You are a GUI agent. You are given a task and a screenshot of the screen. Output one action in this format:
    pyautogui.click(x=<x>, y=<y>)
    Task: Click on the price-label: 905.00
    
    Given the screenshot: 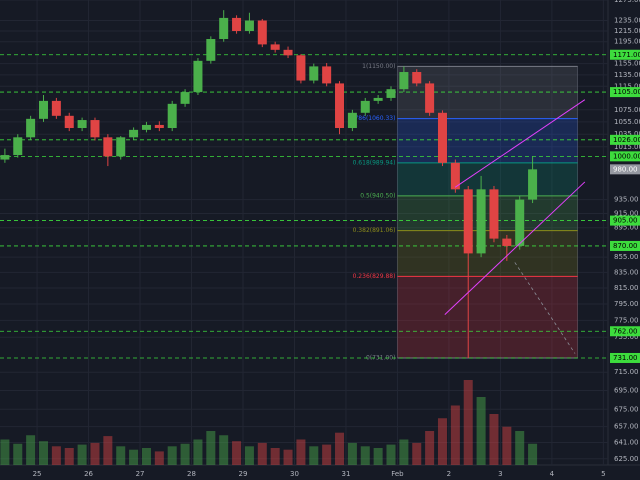 What is the action you would take?
    pyautogui.click(x=625, y=221)
    